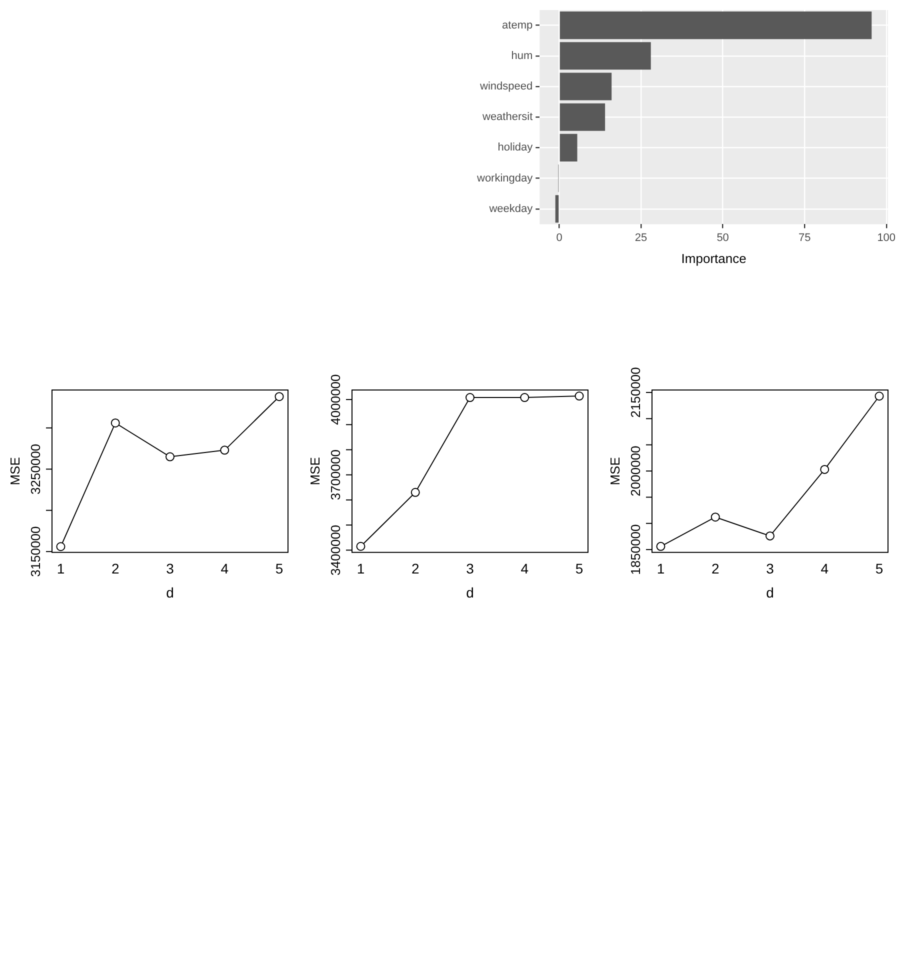  What do you see at coordinates (336, 475) in the screenshot?
I see `y-tick-label: 3700000` at bounding box center [336, 475].